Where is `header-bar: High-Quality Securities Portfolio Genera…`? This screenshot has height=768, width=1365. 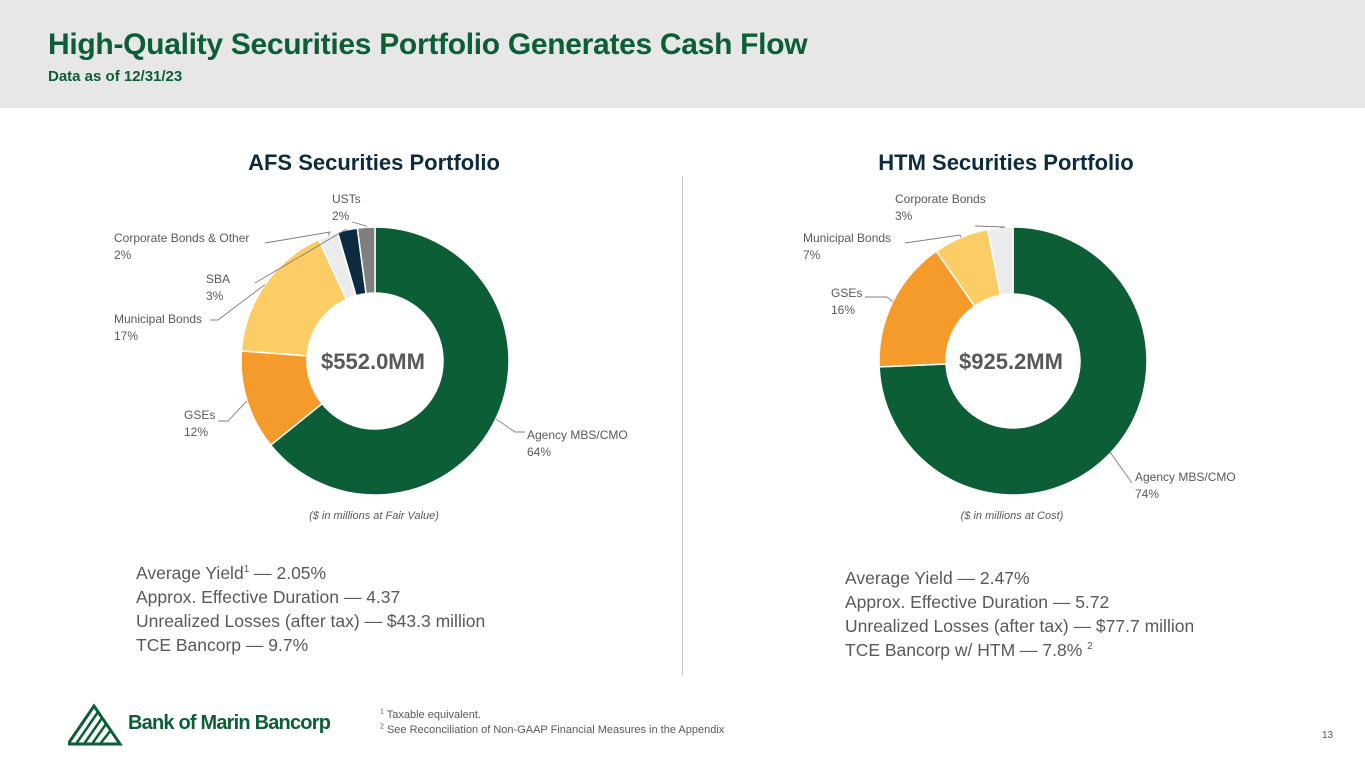 header-bar: High-Quality Securities Portfolio Genera… is located at coordinates (682, 54).